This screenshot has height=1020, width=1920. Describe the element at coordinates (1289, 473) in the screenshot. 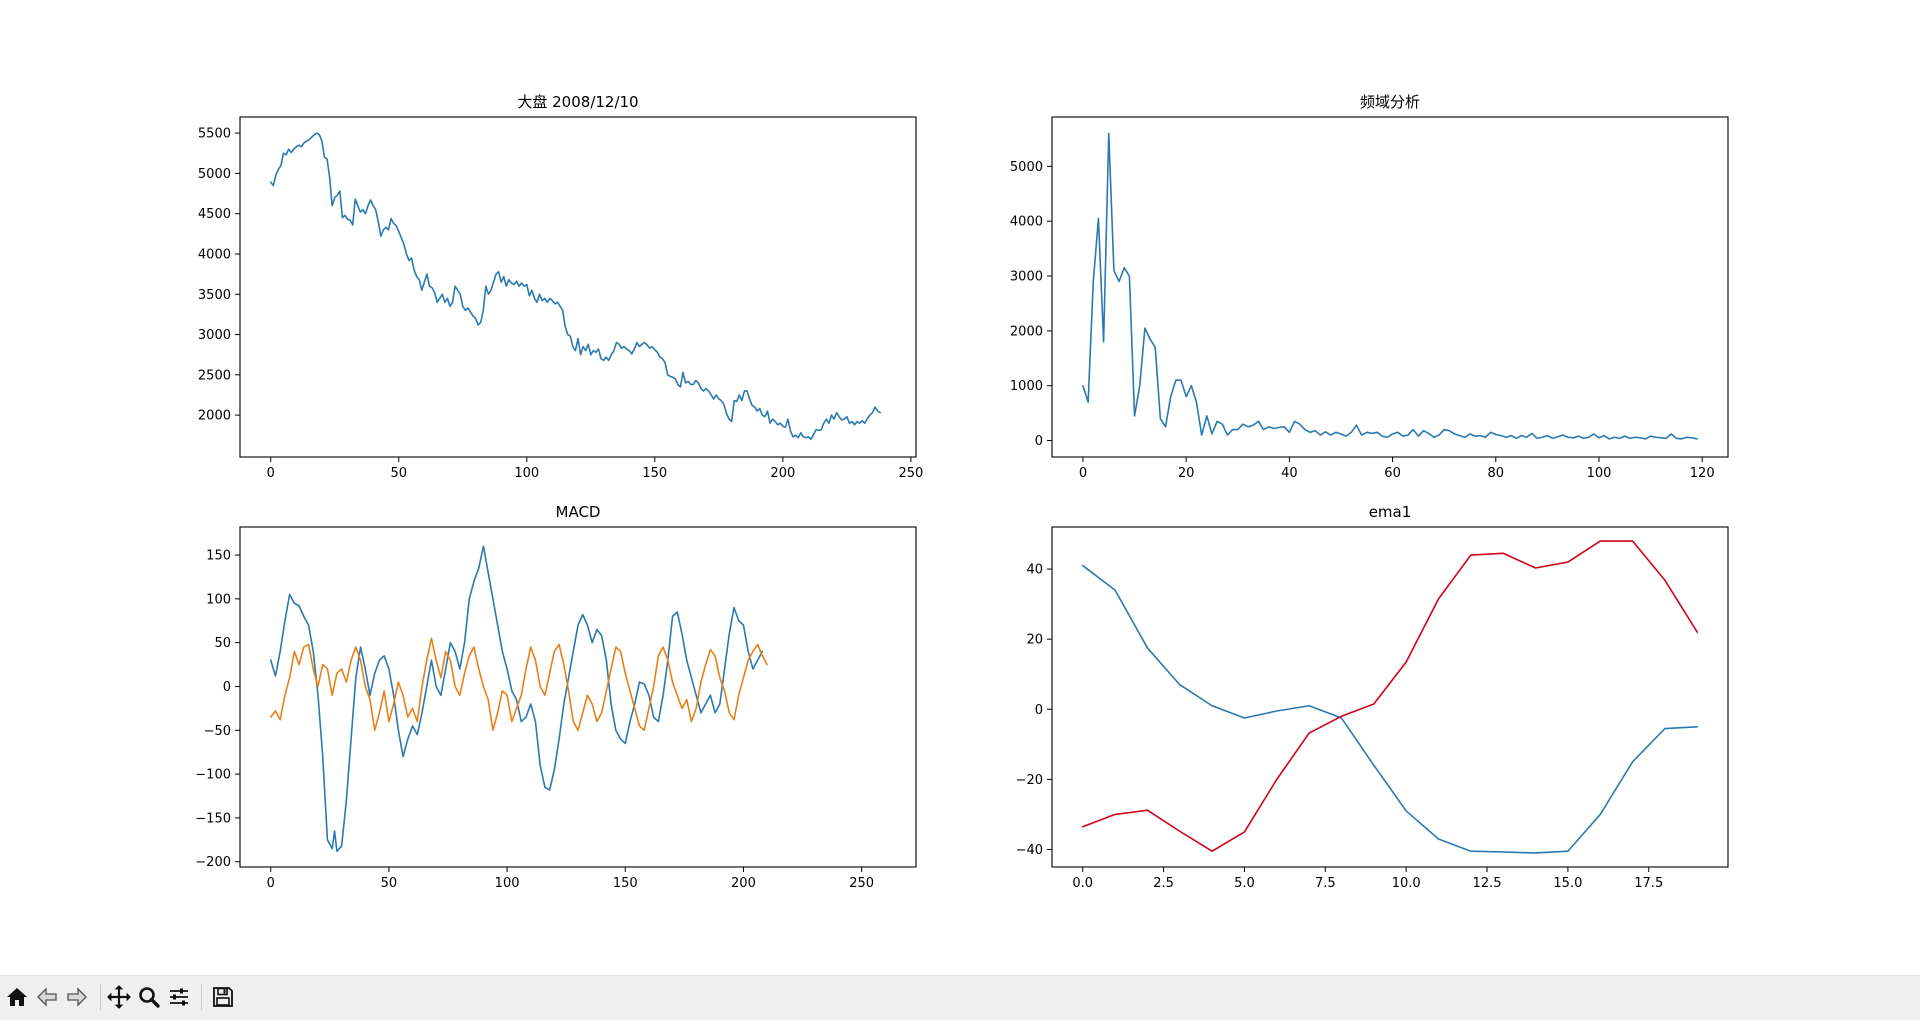

I see `x-tick-label: 40` at that location.